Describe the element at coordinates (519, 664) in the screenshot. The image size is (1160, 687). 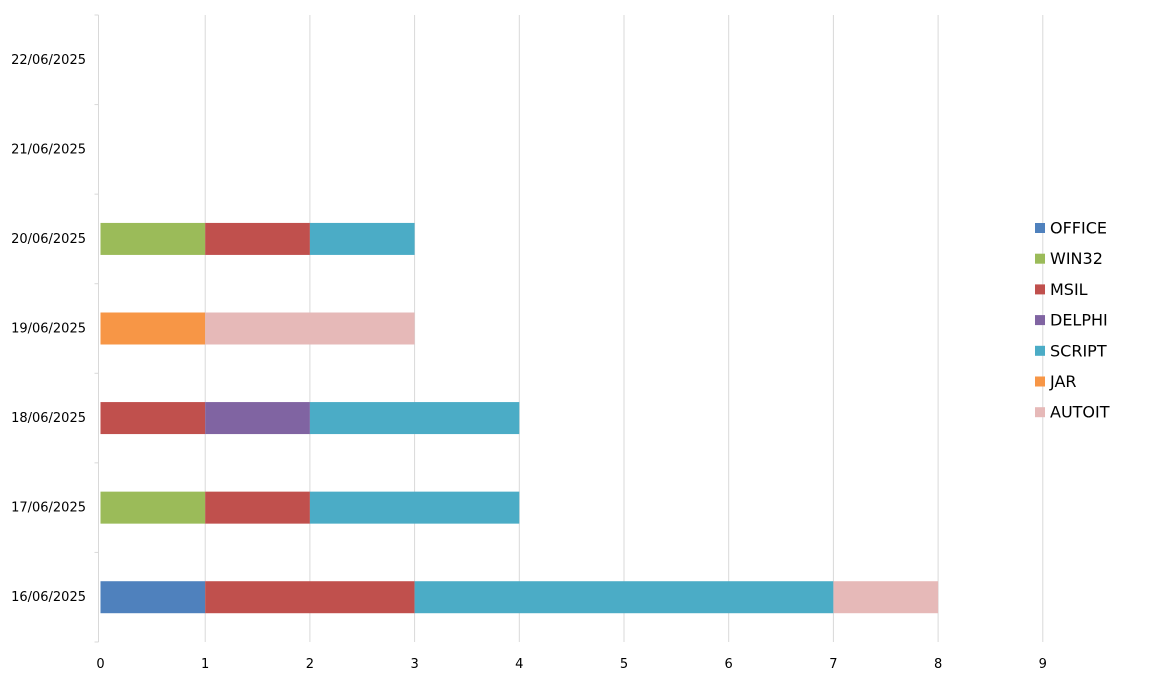
I see `x-tick-label: 4` at that location.